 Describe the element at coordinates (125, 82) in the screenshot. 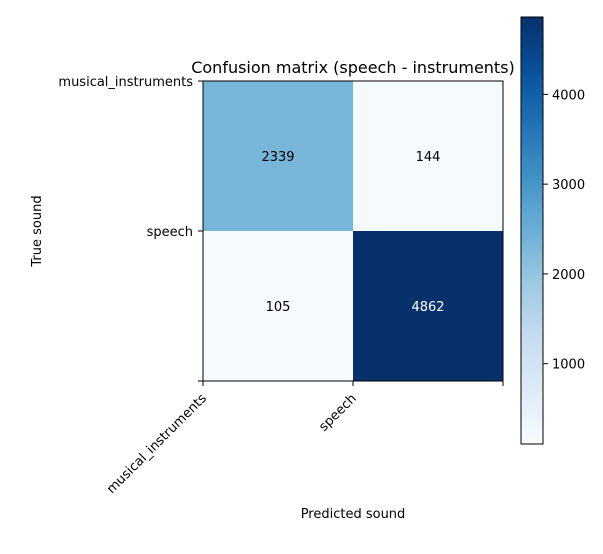

I see `y-tick-label: musical_instruments` at that location.